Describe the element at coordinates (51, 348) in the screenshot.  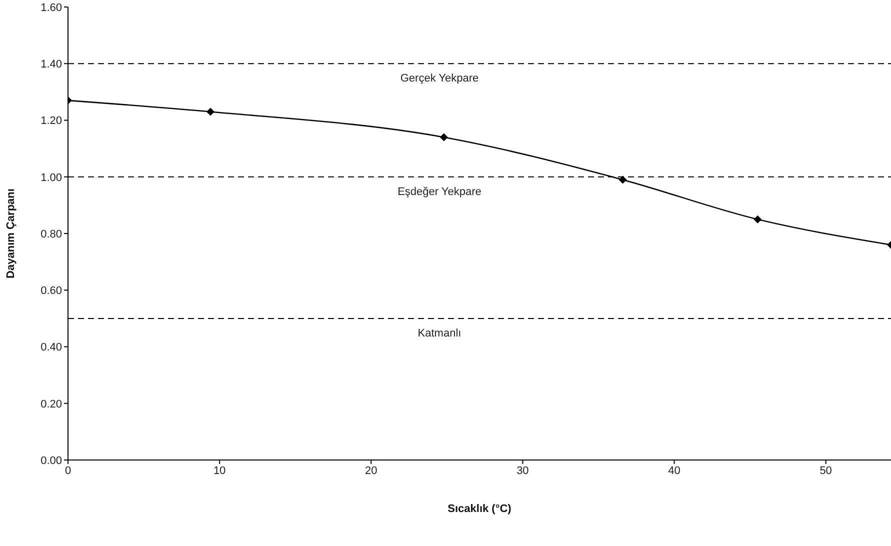
I see `y-tick-label: 0.40` at that location.